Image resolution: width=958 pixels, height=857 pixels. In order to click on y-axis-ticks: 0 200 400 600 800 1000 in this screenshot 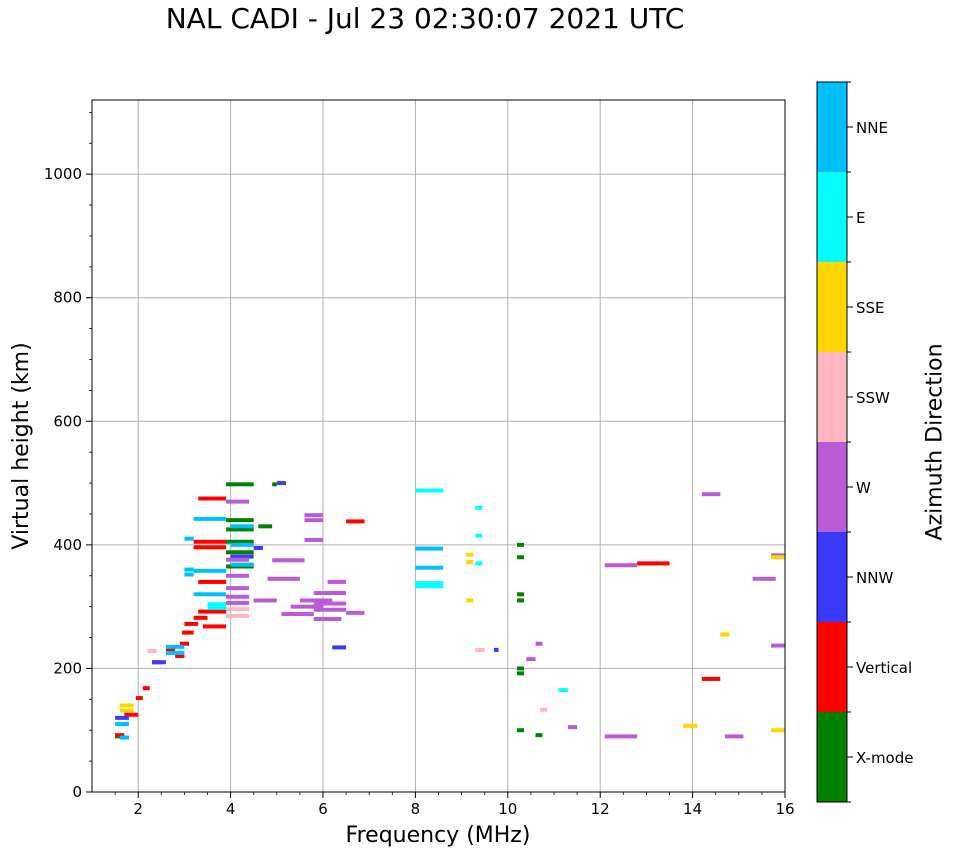, I will do `click(68, 456)`.